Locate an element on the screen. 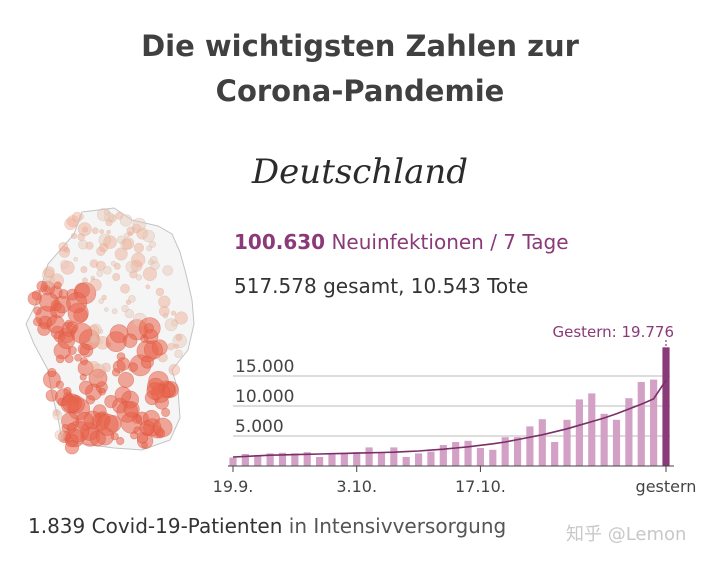 The image size is (720, 563). y-tick-label: 15.000 is located at coordinates (264, 367).